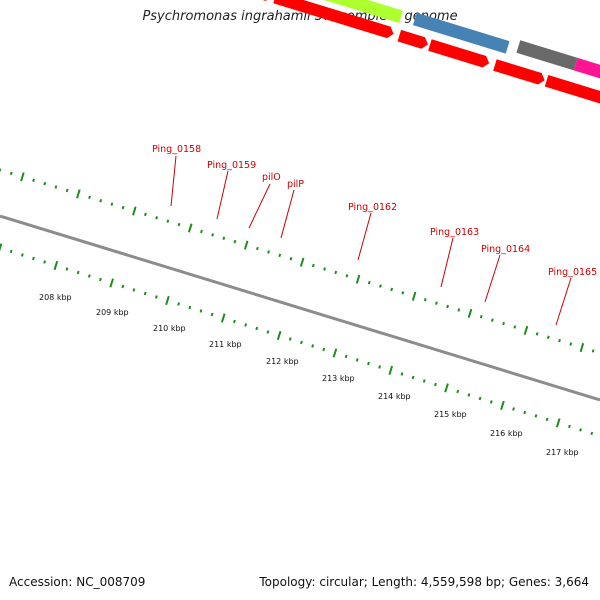  What do you see at coordinates (271, 177) in the screenshot?
I see `gene-label-pilO: pilO` at bounding box center [271, 177].